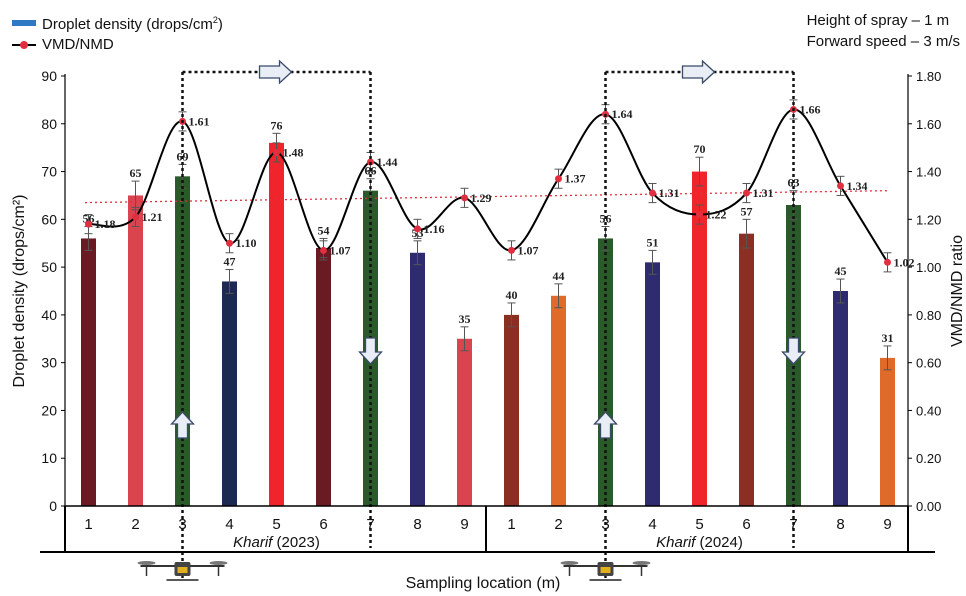 The width and height of the screenshot is (966, 596). Describe the element at coordinates (928, 76) in the screenshot. I see `y-tick-label-right: 1.80` at that location.